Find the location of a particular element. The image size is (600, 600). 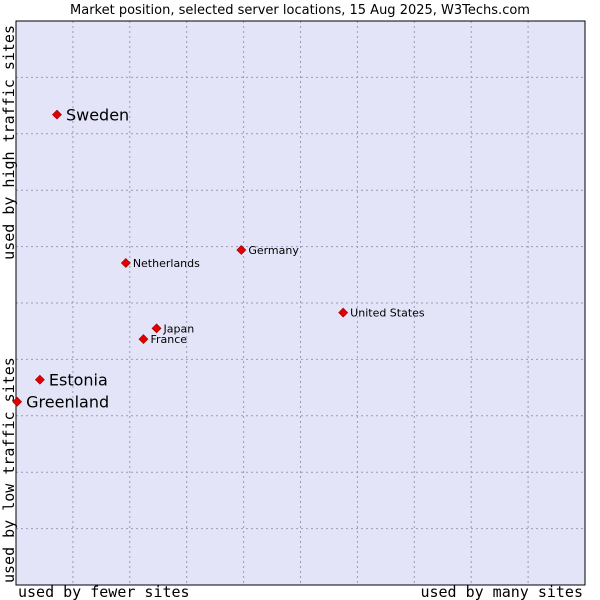

point-japan: Japan is located at coordinates (173, 328).